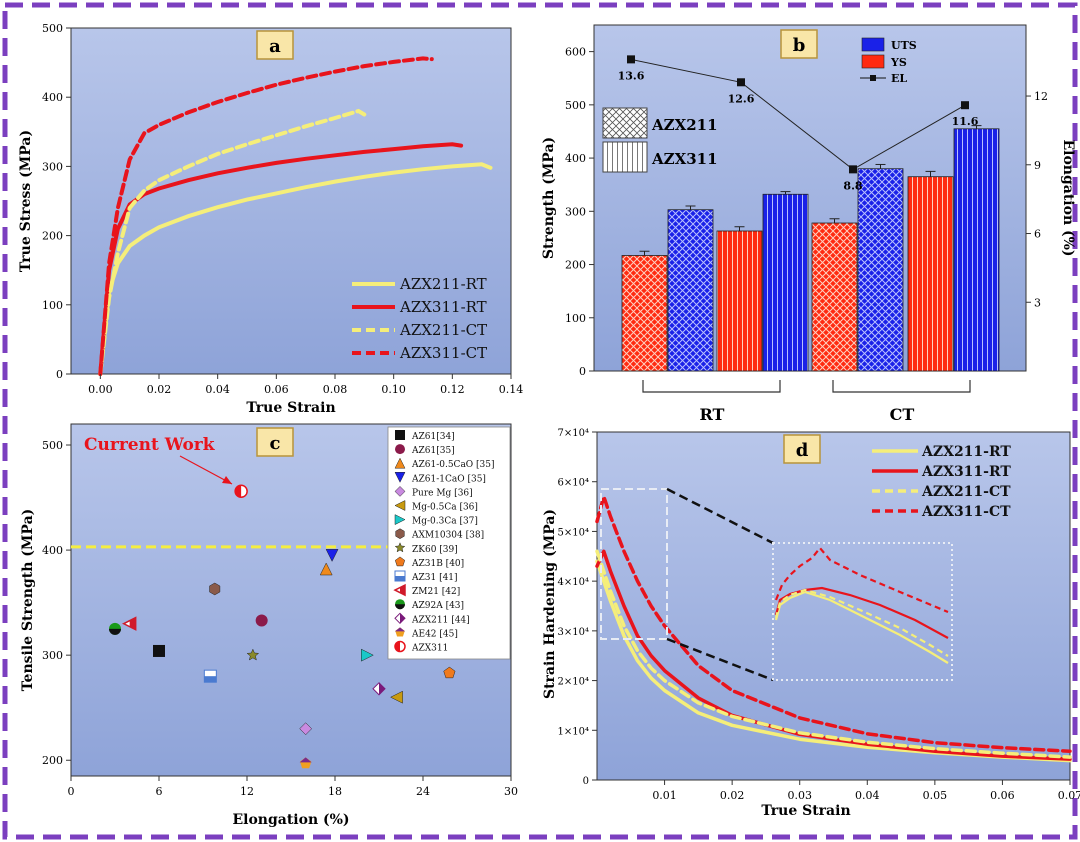  Describe the element at coordinates (873, 78) in the screenshot. I see `legend-el-marker` at that location.